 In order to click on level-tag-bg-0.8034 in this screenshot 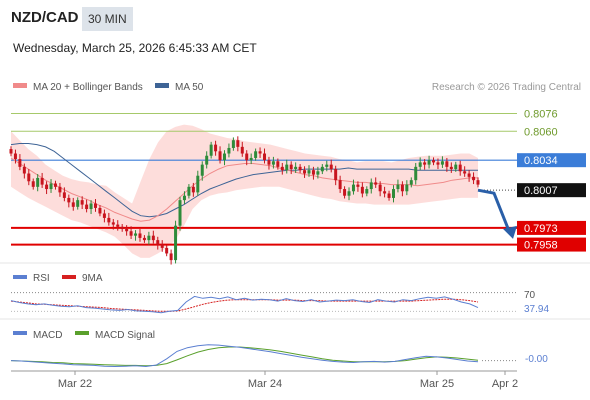, I will do `click(551, 160)`.